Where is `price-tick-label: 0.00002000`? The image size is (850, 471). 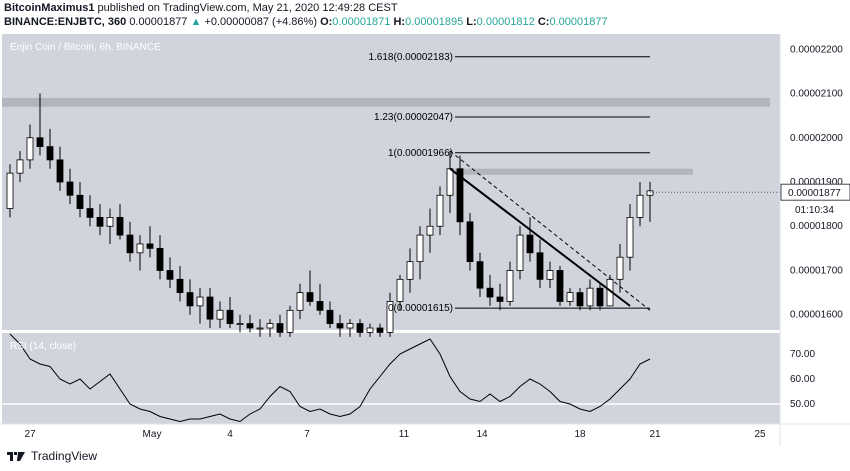
price-tick-label: 0.00002000 is located at coordinates (816, 138).